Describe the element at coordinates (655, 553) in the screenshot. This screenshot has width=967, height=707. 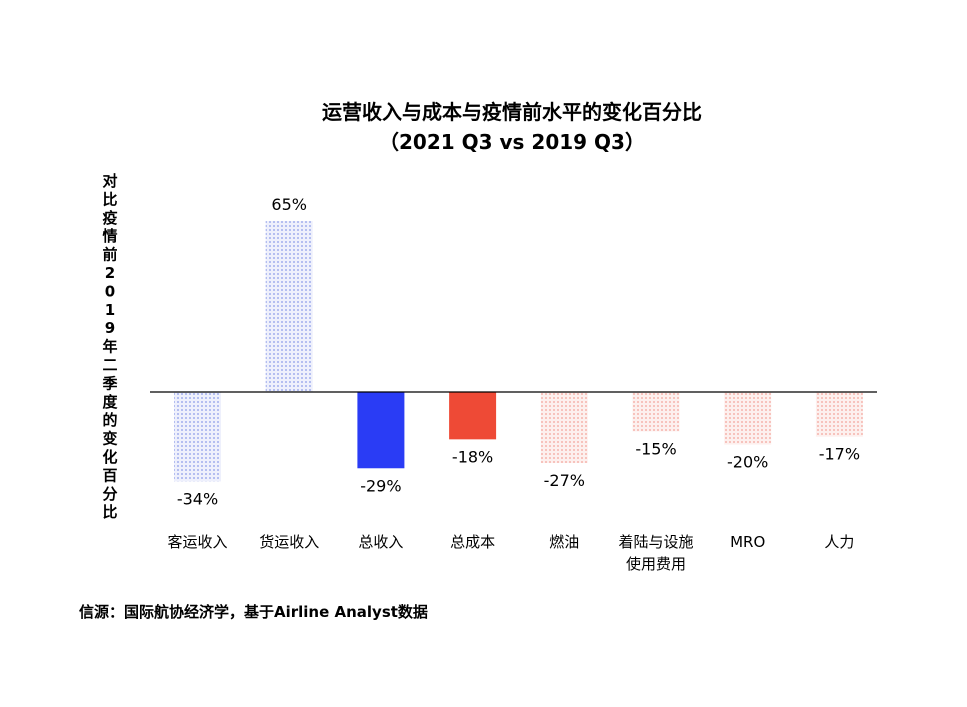
I see `category-label-6: 着陆与设施使用费用` at that location.